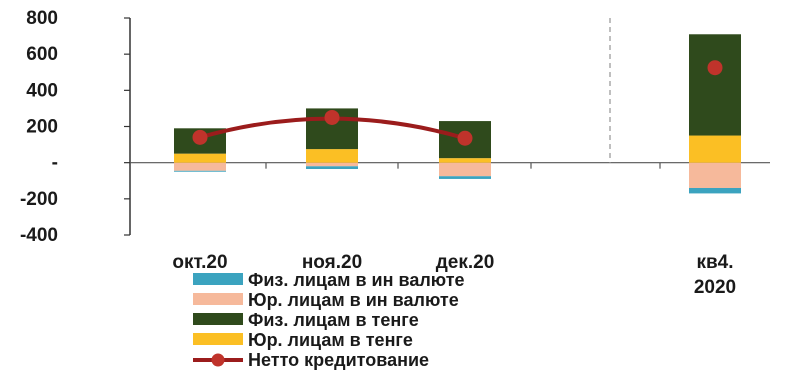 The image size is (789, 372). I want to click on x-category-label: 2020, so click(715, 287).